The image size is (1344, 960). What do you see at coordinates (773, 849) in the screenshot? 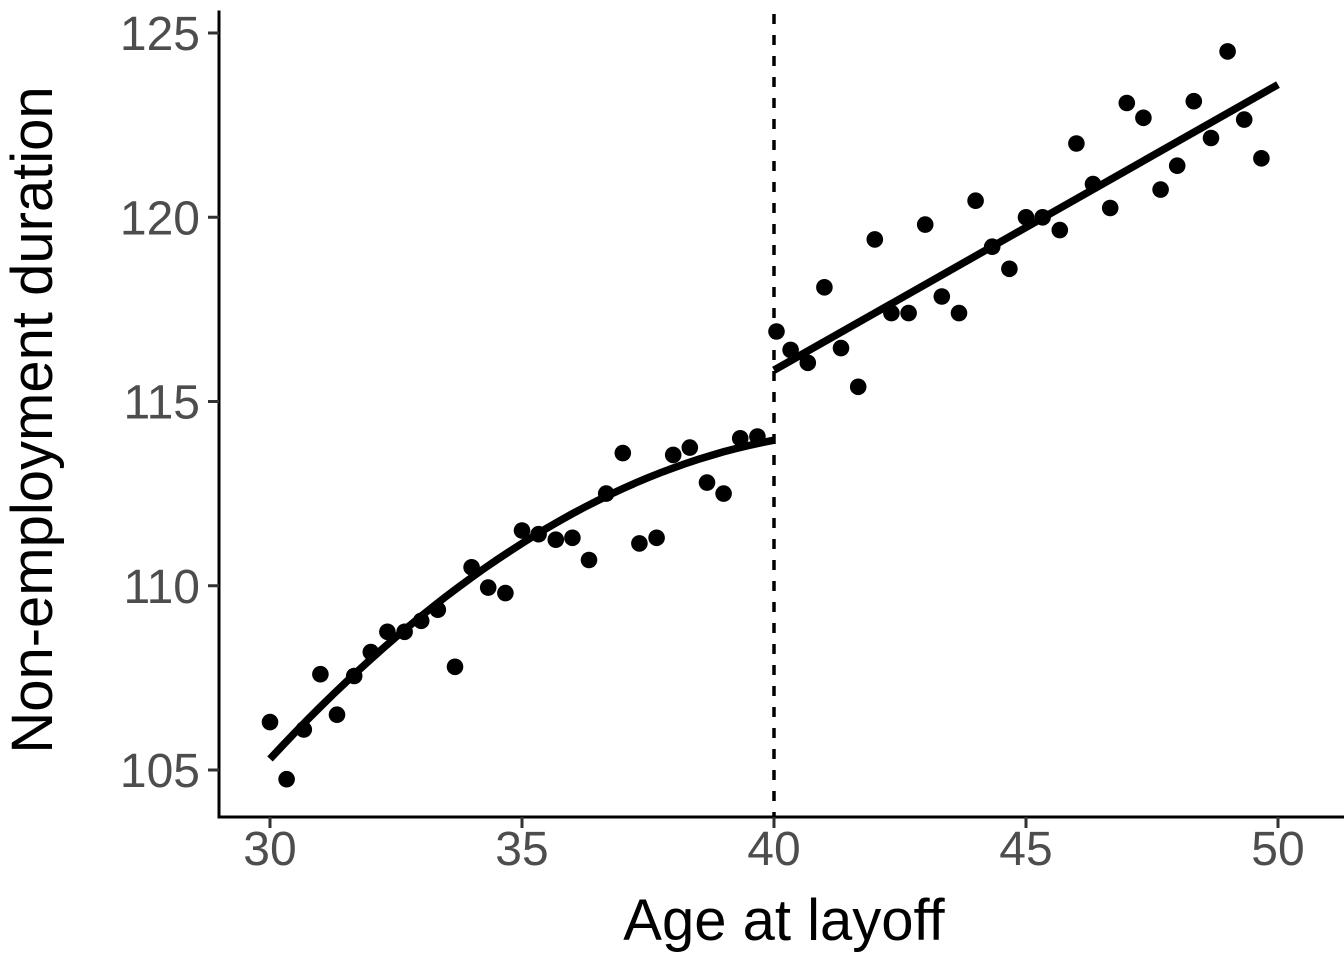
I see `x-axis-tick-label: 40` at bounding box center [773, 849].